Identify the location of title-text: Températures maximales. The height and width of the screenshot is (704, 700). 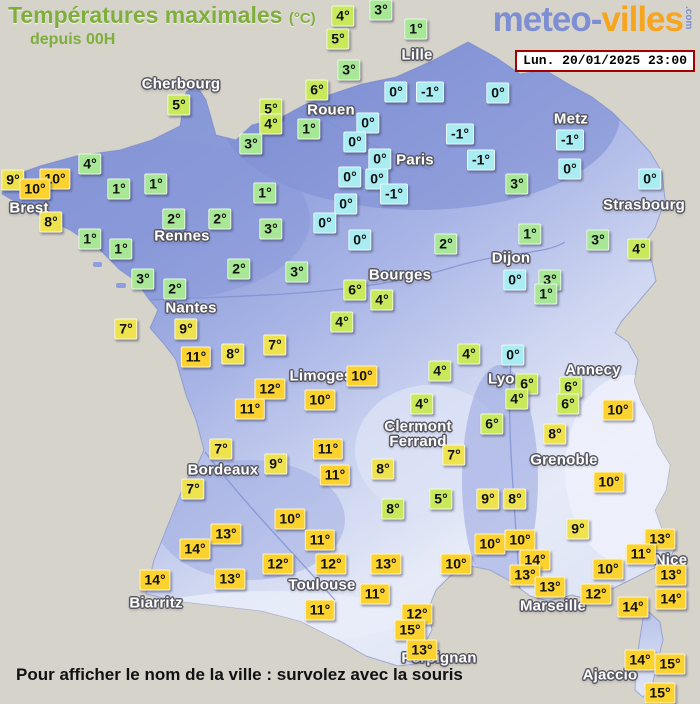
(145, 15).